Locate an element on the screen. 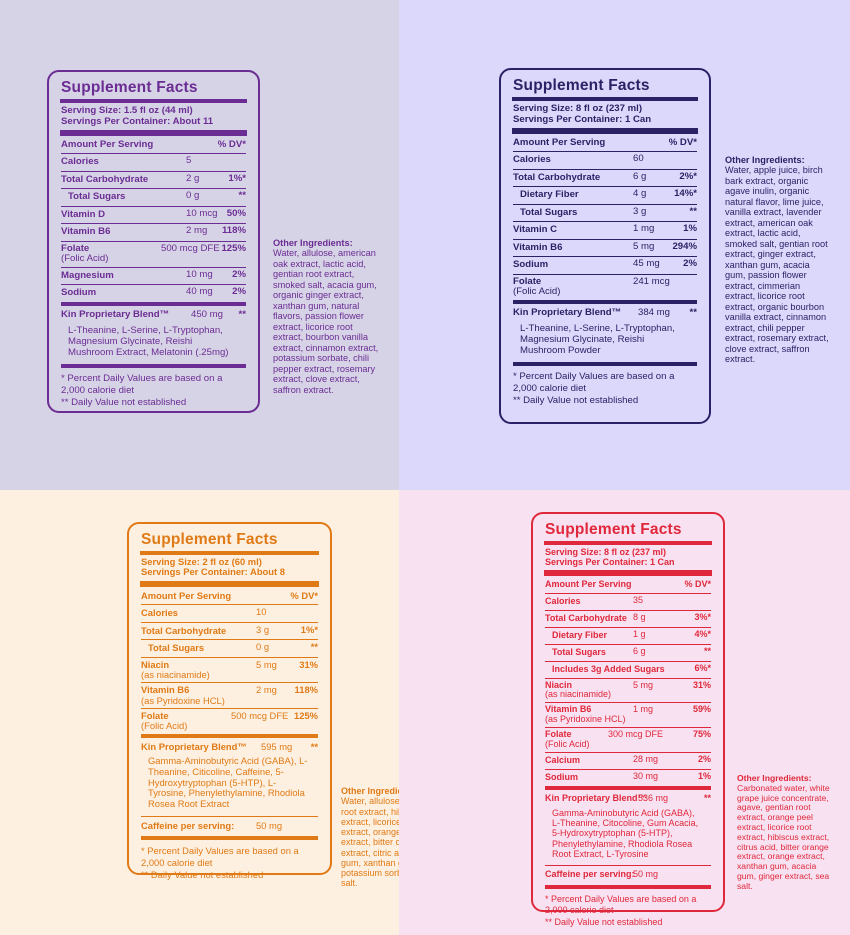 Image resolution: width=850 pixels, height=935 pixels. blend-header: Kin Proprietary Blend™ 595 mg ** is located at coordinates (229, 746).